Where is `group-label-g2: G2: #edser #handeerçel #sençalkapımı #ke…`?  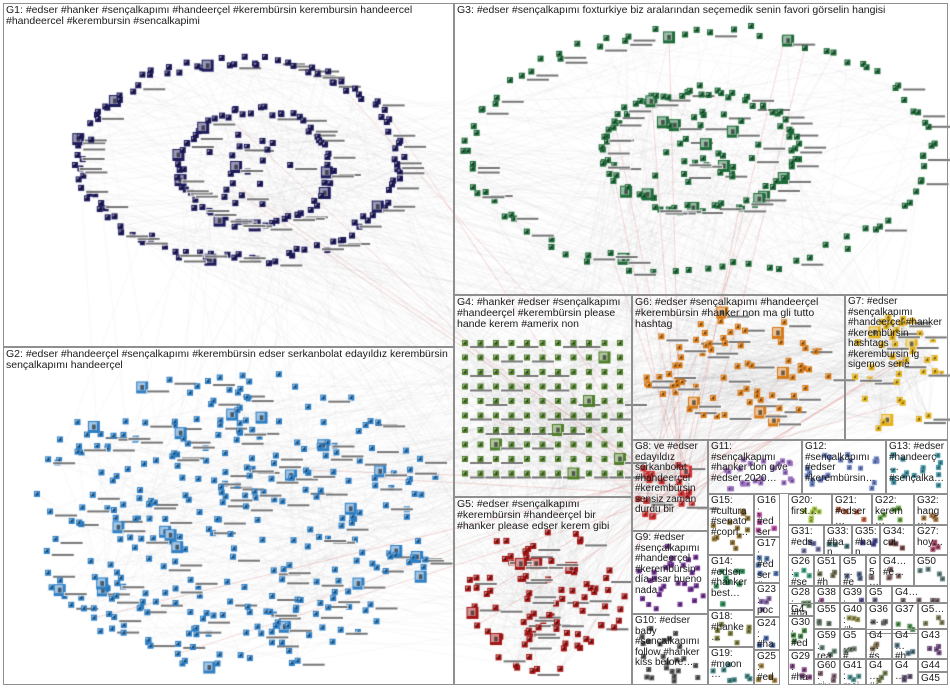 group-label-g2: G2: #edser #handeerçel #sençalkapımı #ke… is located at coordinates (228, 359).